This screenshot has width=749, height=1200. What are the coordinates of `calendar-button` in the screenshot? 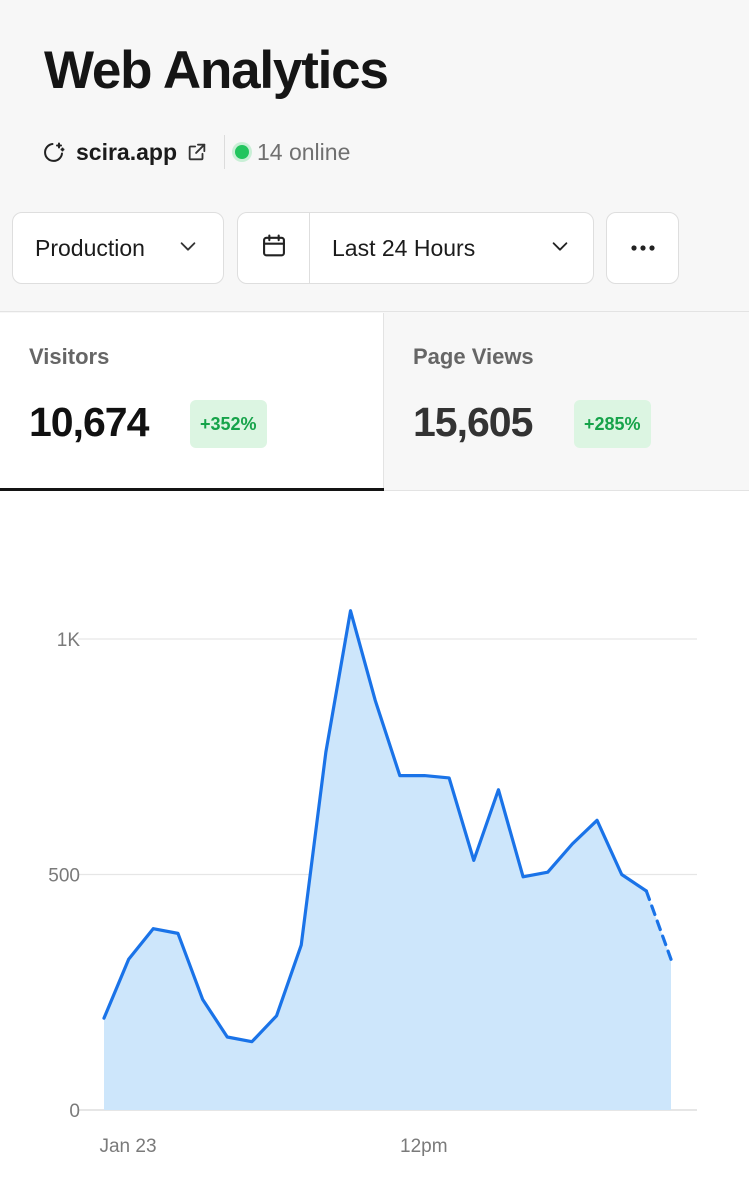 It's located at (274, 248).